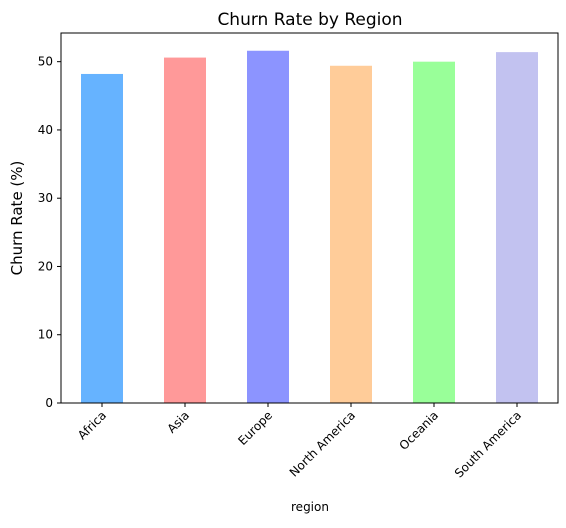 Image resolution: width=566 pixels, height=528 pixels. What do you see at coordinates (17, 218) in the screenshot?
I see `y-axis-title: Churn Rate (%)` at bounding box center [17, 218].